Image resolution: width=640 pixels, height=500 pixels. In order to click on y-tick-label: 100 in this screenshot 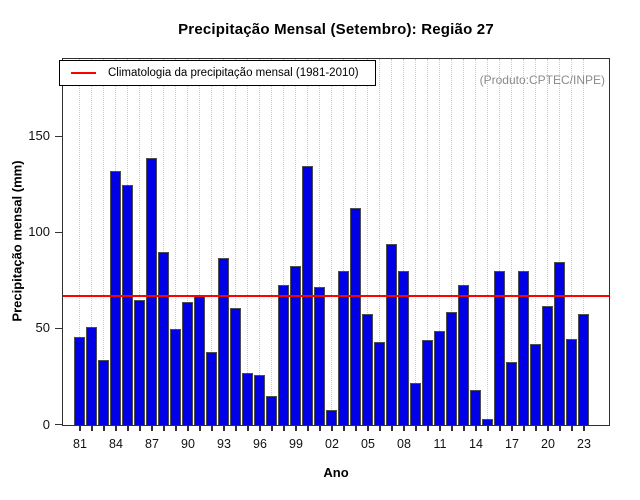, I will do `click(39, 232)`.